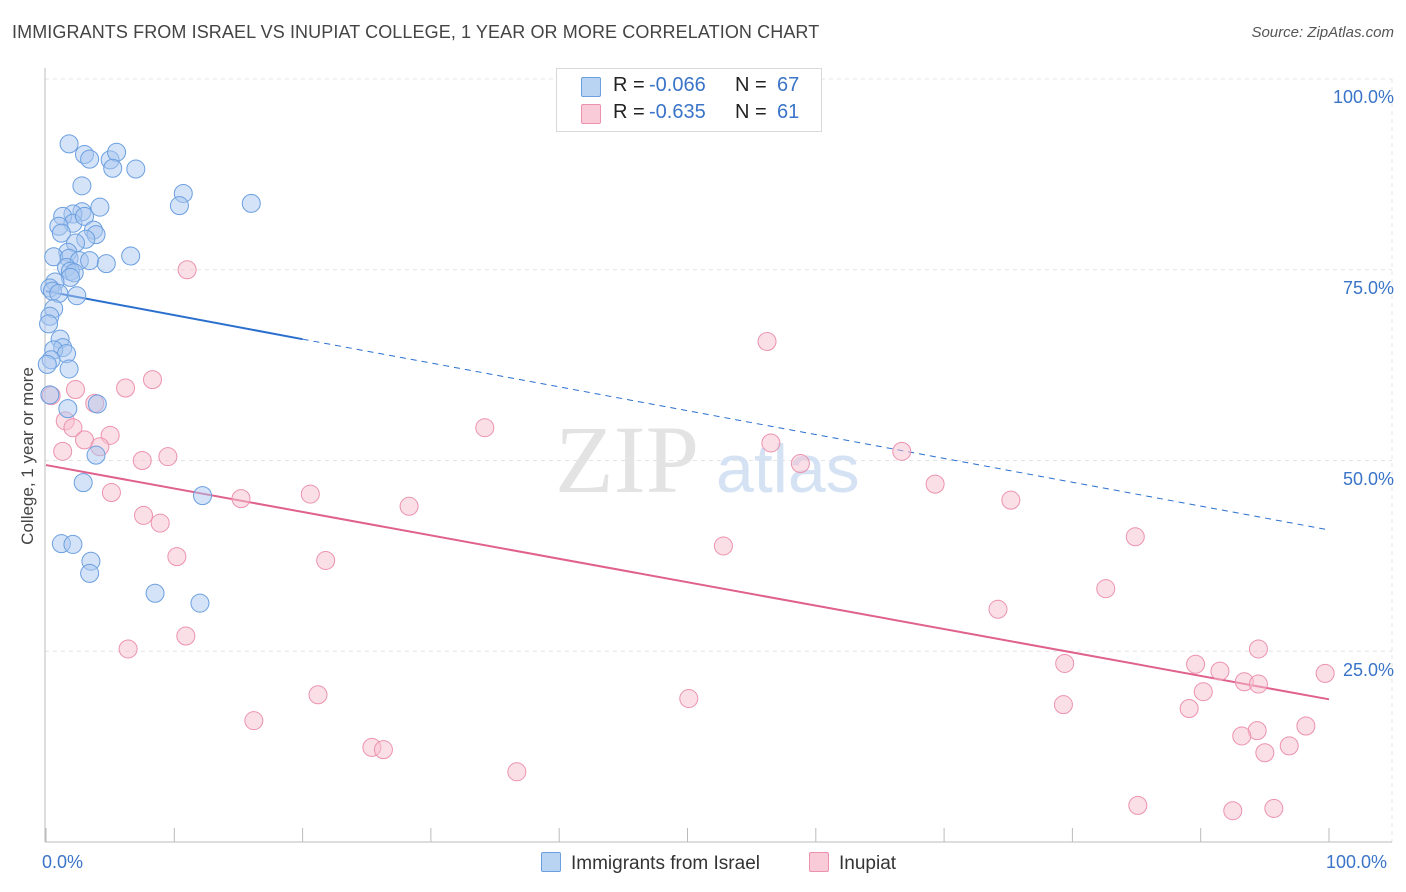 Image resolution: width=1406 pixels, height=892 pixels. What do you see at coordinates (1322, 32) in the screenshot?
I see `source-credit: Source: ZipAtlas.com` at bounding box center [1322, 32].